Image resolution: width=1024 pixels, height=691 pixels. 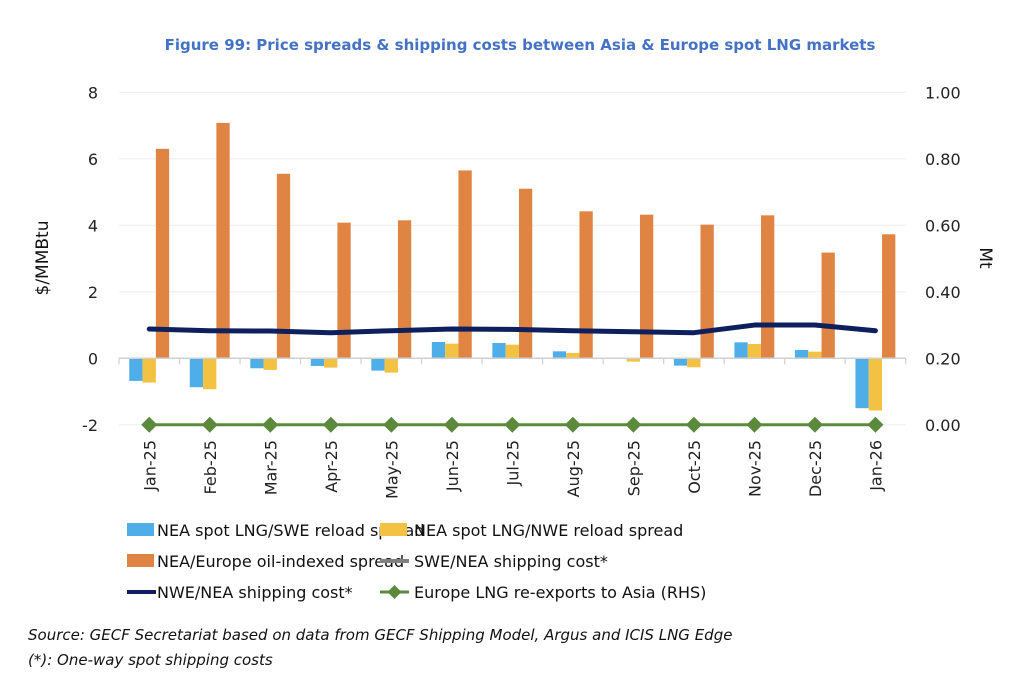 What do you see at coordinates (511, 561) in the screenshot?
I see `legend-label: SWE/NEA shipping cost*` at bounding box center [511, 561].